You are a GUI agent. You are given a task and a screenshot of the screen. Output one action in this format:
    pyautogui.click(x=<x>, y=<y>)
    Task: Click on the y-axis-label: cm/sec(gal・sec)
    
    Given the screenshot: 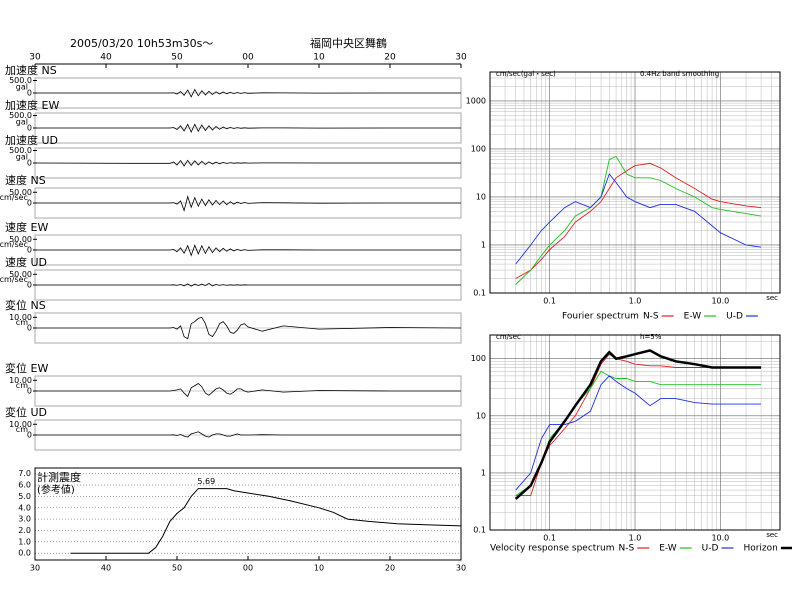 What is the action you would take?
    pyautogui.click(x=526, y=74)
    